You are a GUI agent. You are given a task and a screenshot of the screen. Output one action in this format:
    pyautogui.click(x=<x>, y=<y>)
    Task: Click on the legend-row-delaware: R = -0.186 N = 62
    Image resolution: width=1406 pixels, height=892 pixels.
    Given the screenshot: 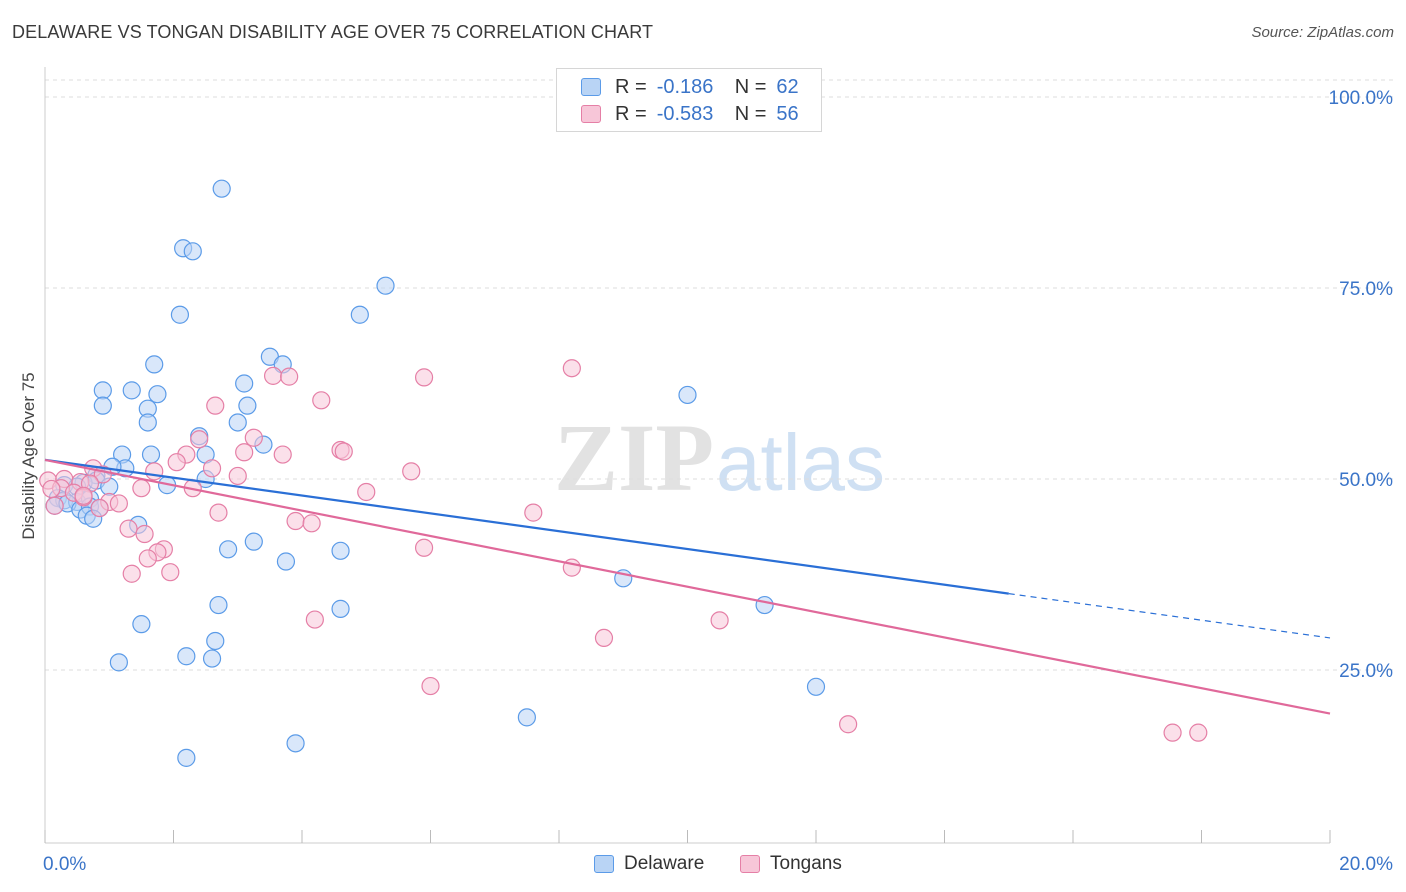 What is the action you would take?
    pyautogui.click(x=690, y=87)
    